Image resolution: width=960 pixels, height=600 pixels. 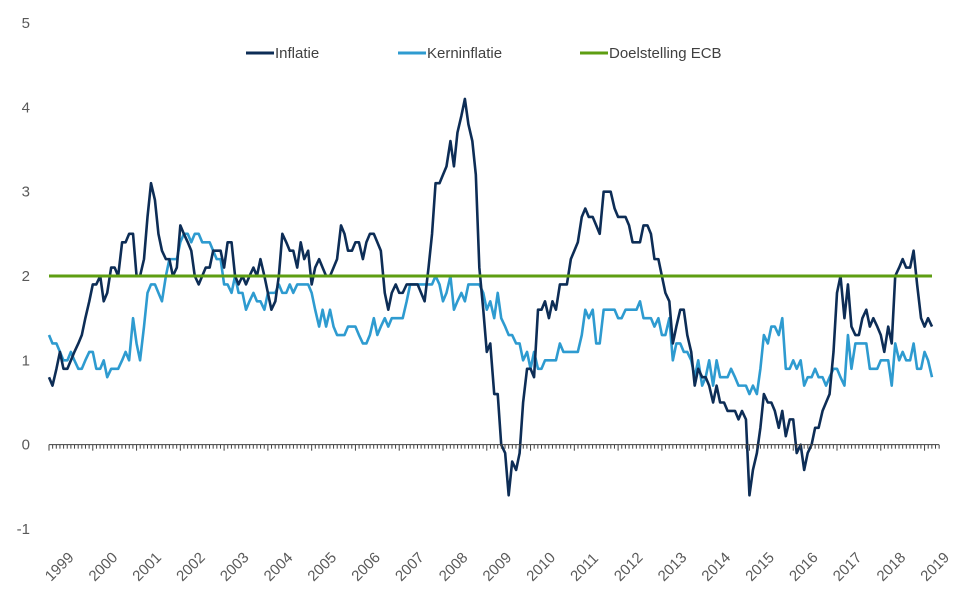 What do you see at coordinates (191, 567) in the screenshot?
I see `x-tick-label: 2002` at bounding box center [191, 567].